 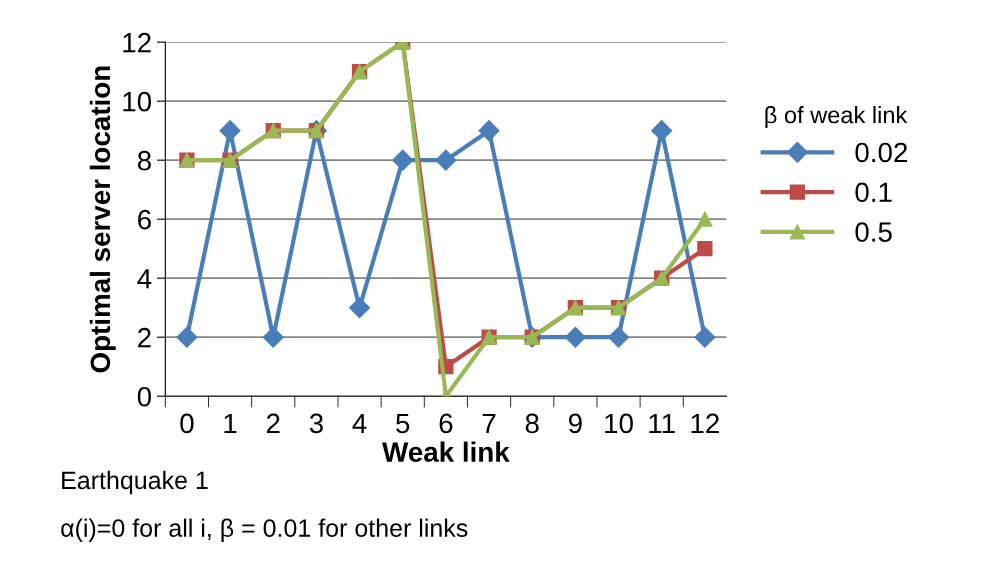 What do you see at coordinates (144, 219) in the screenshot?
I see `y-tick-label: 6` at bounding box center [144, 219].